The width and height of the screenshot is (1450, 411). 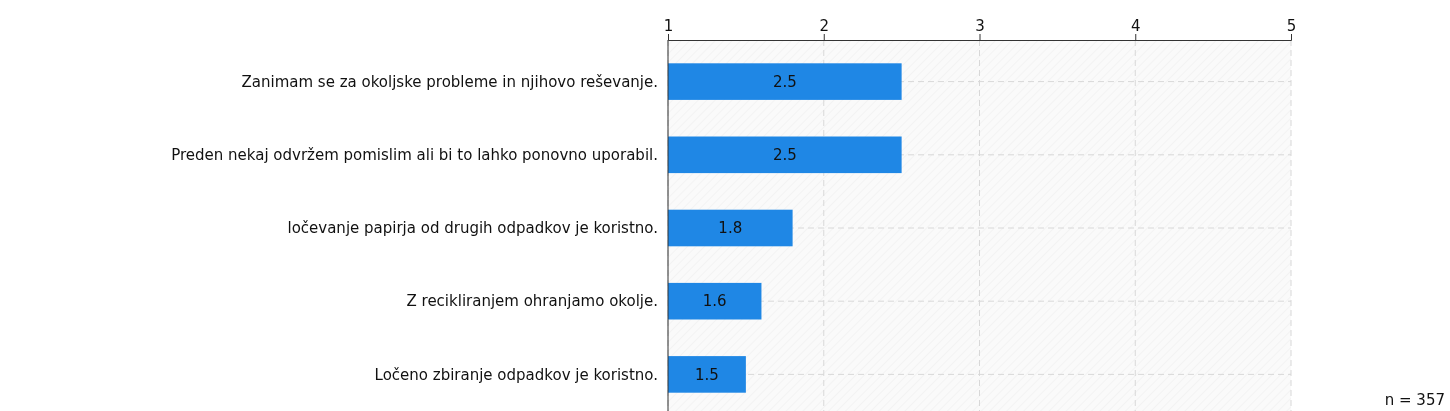 I want to click on x-tick-label: 5, so click(x=1291, y=26).